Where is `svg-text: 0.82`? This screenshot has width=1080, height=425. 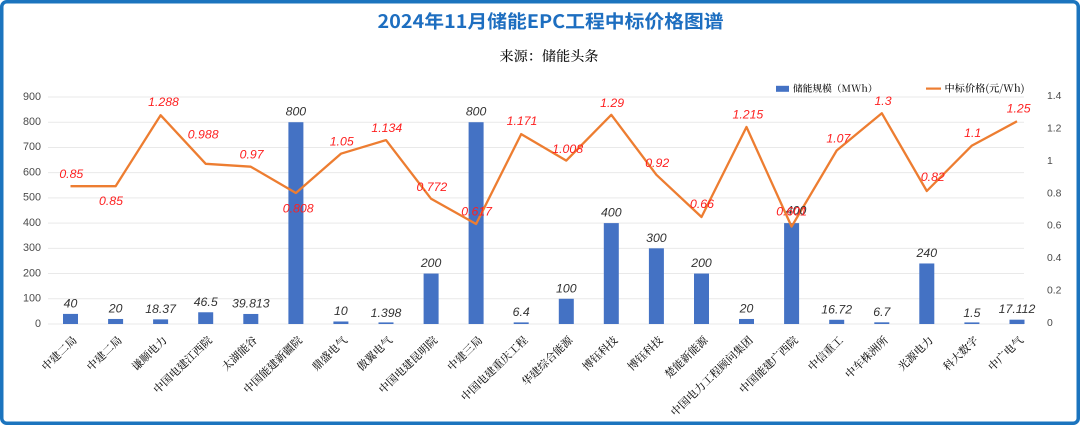 svg-text: 0.82 is located at coordinates (933, 177).